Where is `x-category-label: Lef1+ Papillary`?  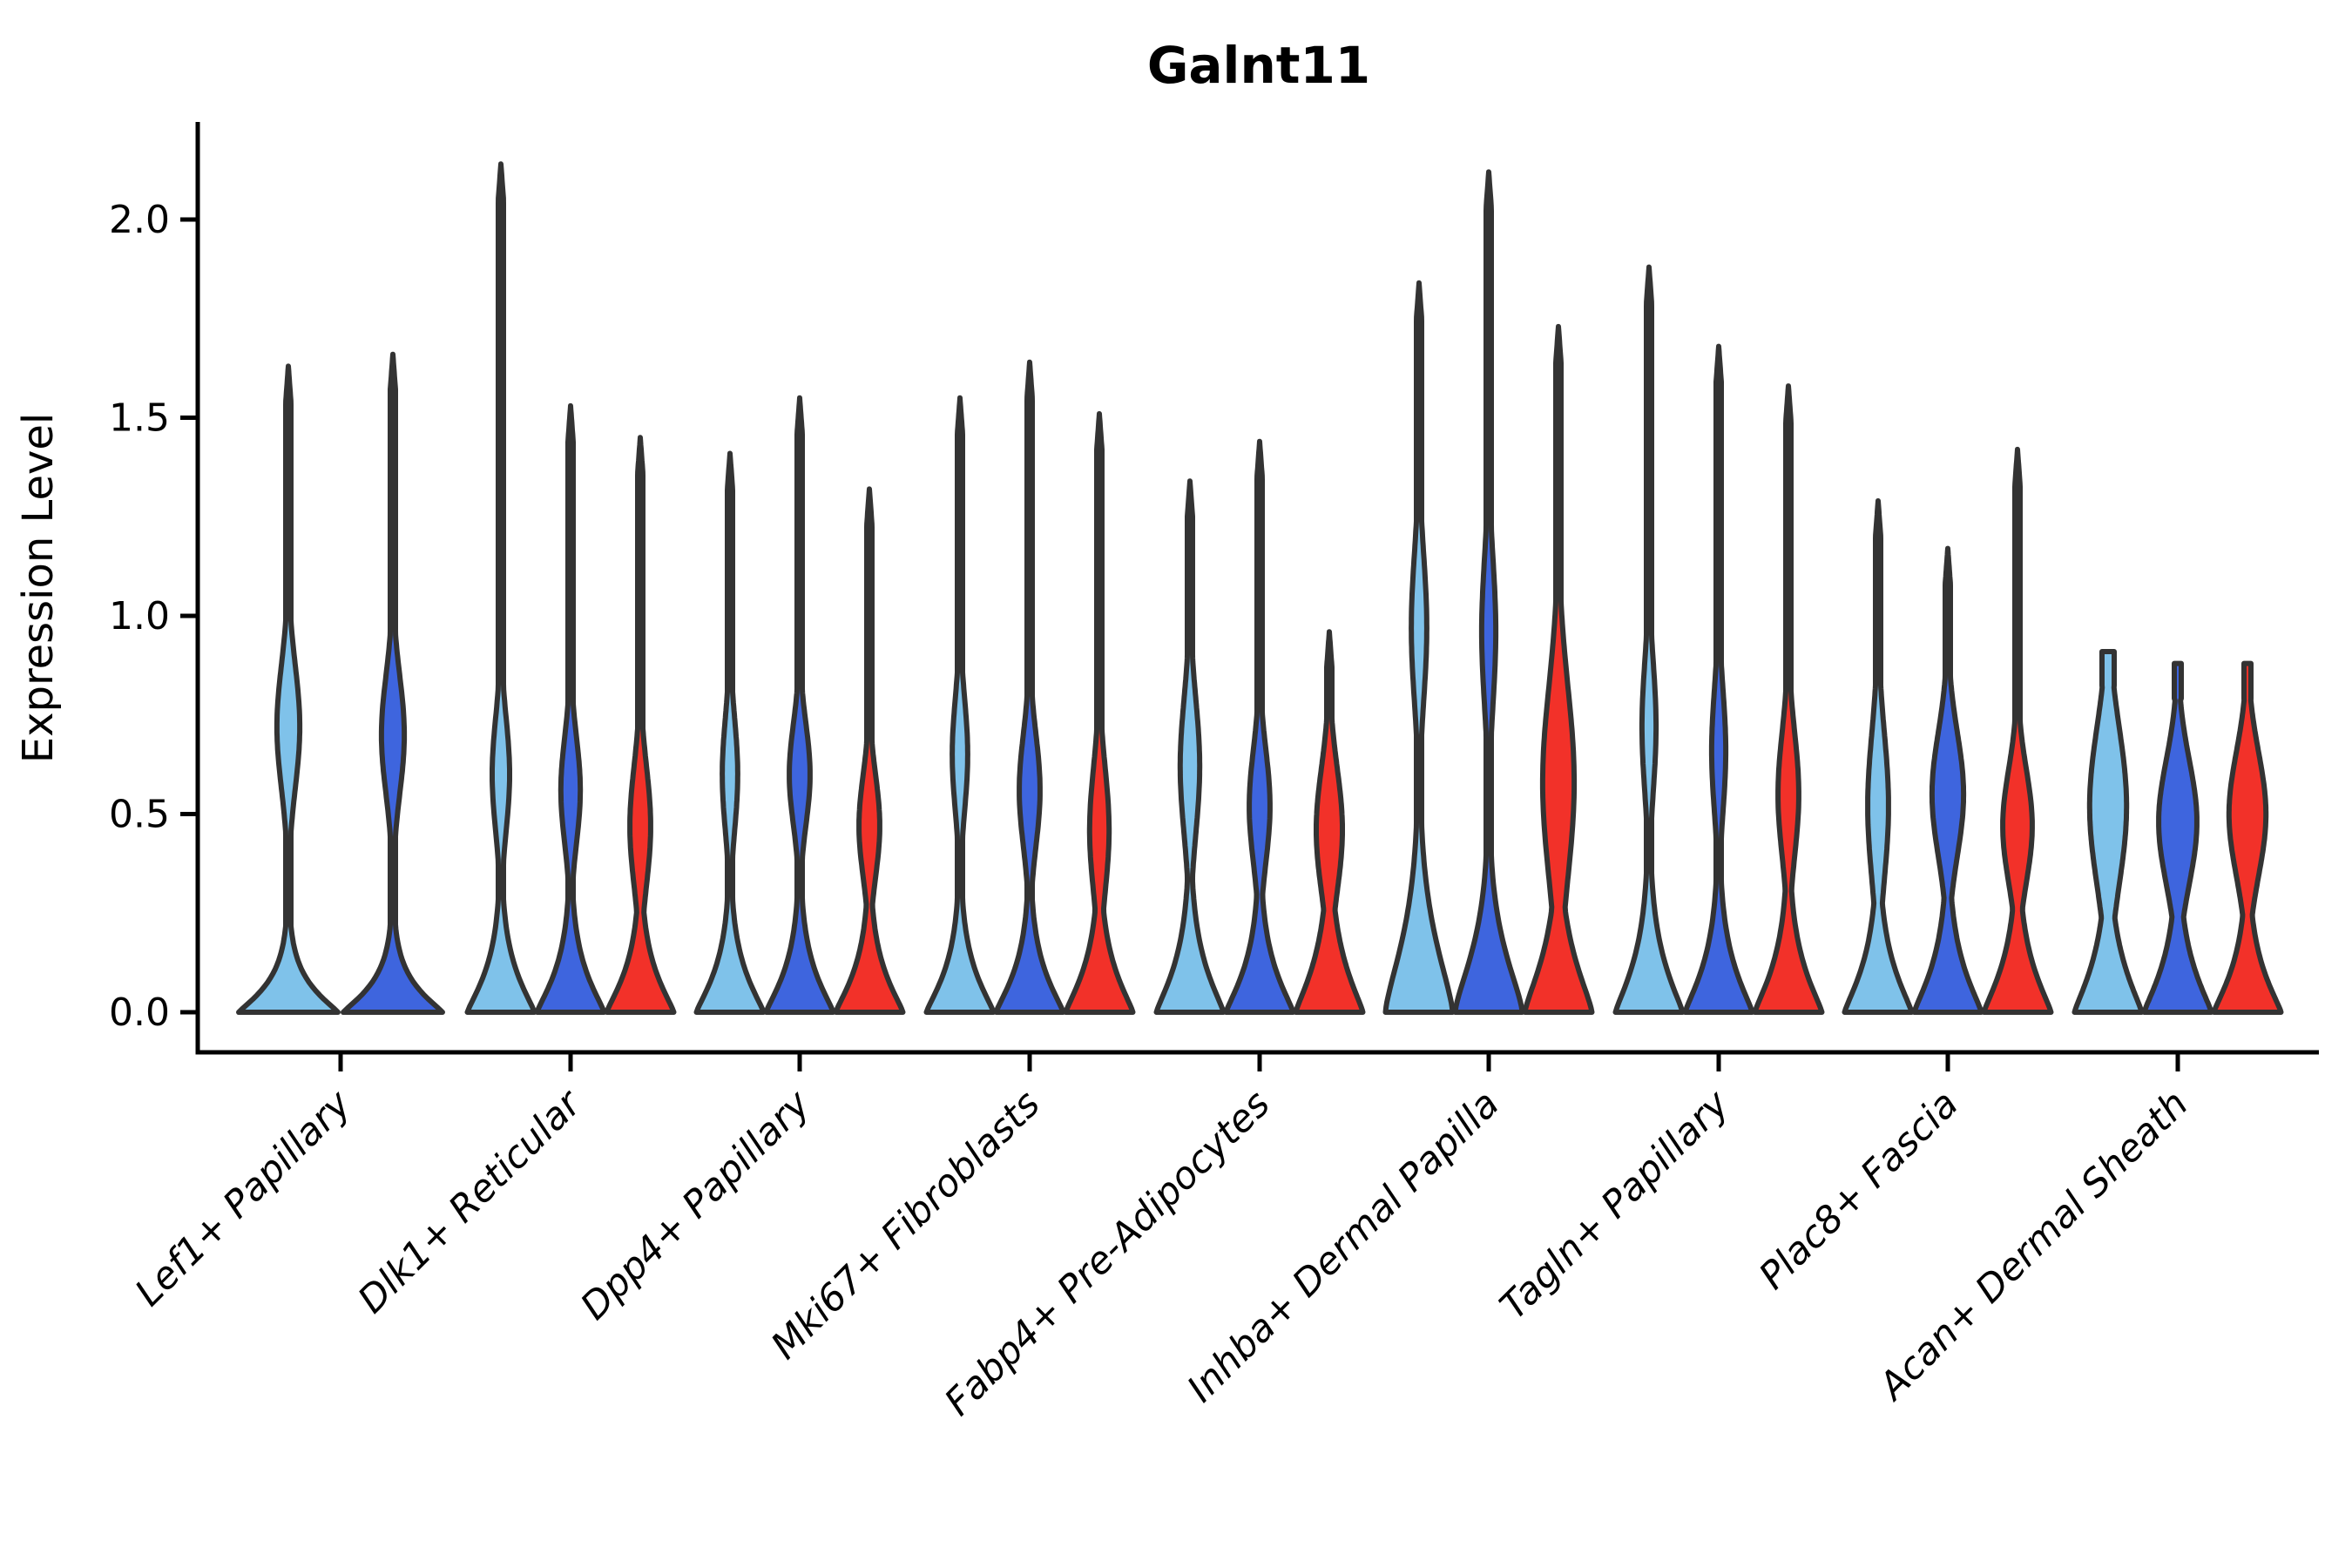
x-category-label: Lef1+ Papillary is located at coordinates (243, 1198).